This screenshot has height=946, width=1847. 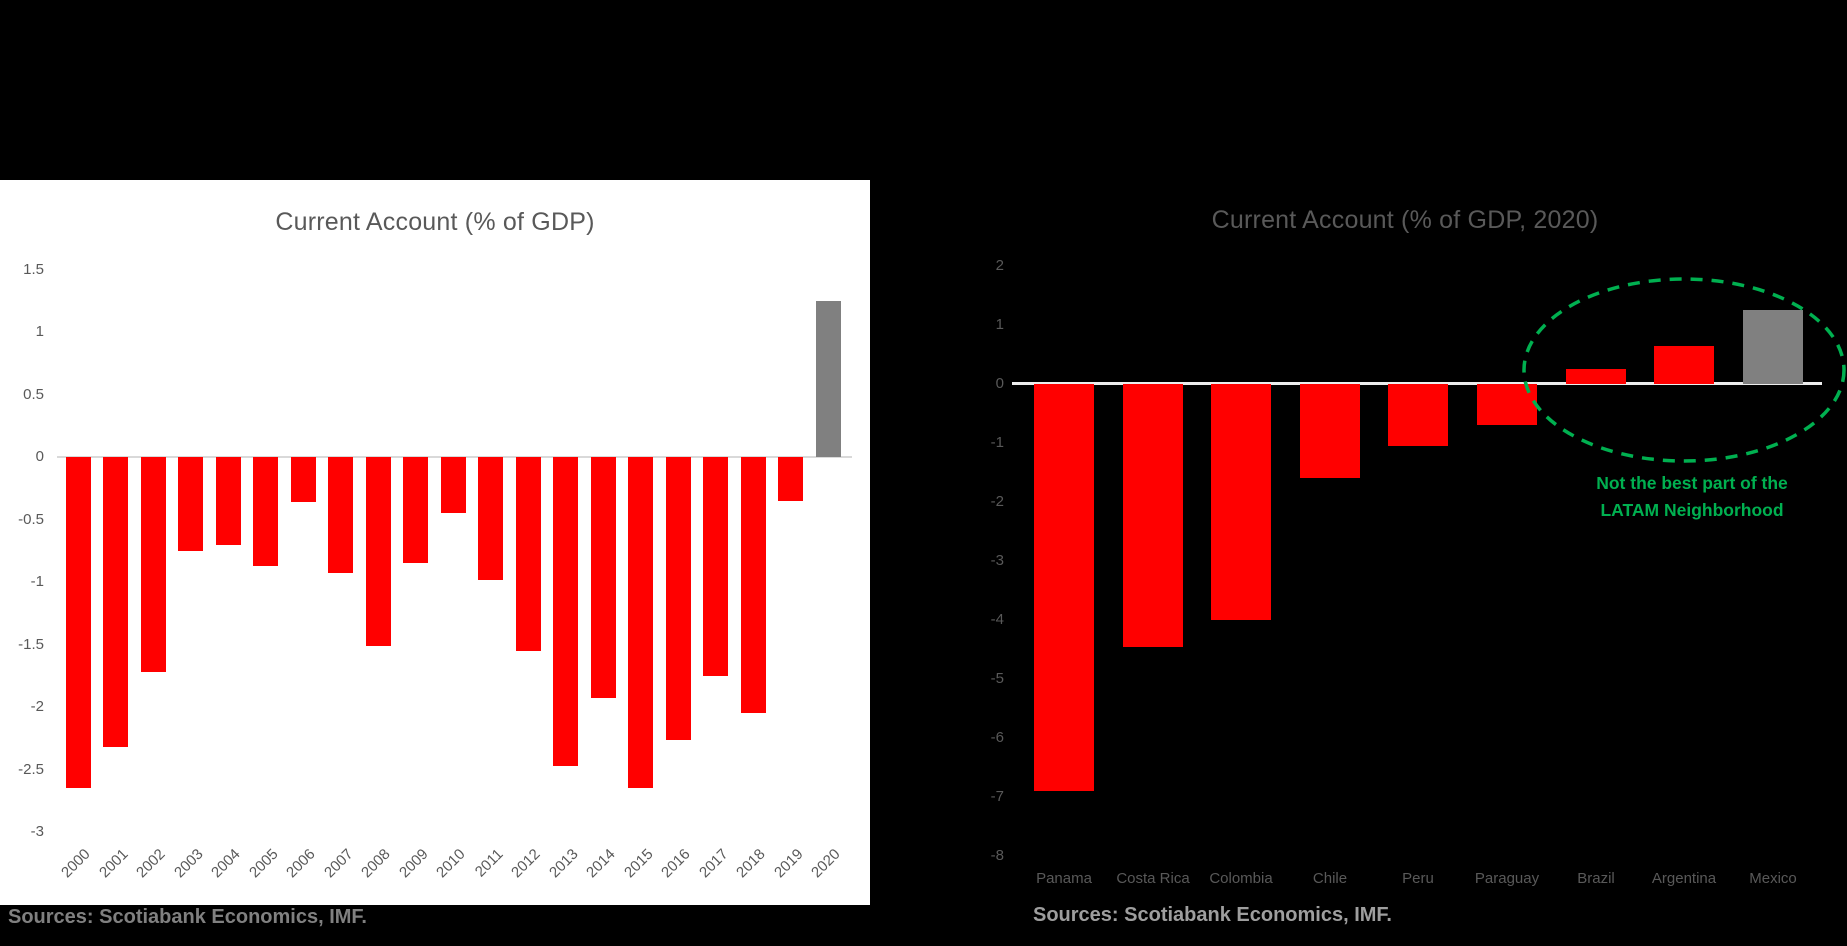 What do you see at coordinates (715, 566) in the screenshot?
I see `left-bar-2017` at bounding box center [715, 566].